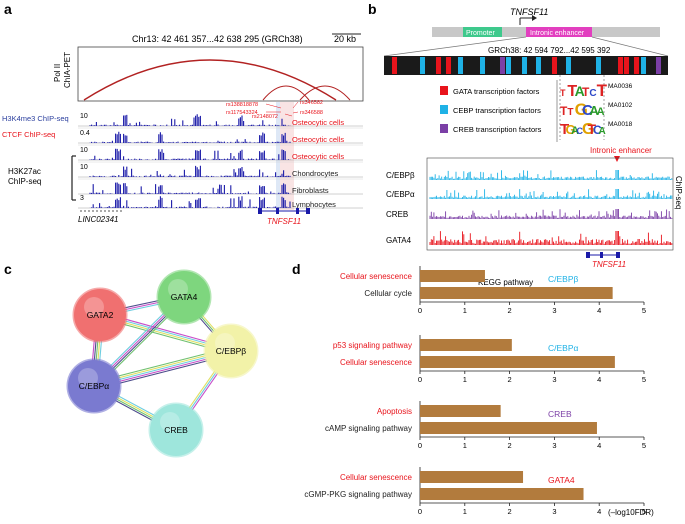 The height and width of the screenshot is (524, 685). I want to click on network-node-label: C/EBPα, so click(94, 386).